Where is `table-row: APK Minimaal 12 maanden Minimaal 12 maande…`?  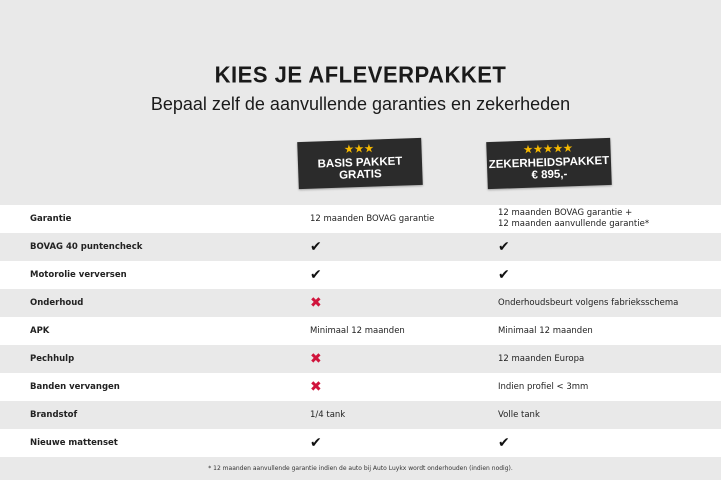
table-row: APK Minimaal 12 maanden Minimaal 12 maande… is located at coordinates (360, 331).